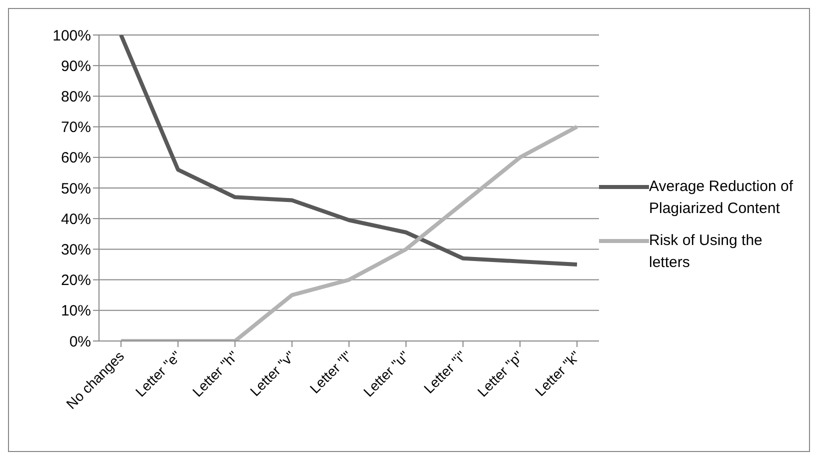 The width and height of the screenshot is (827, 468). I want to click on y-tick-label: 20%, so click(75, 281).